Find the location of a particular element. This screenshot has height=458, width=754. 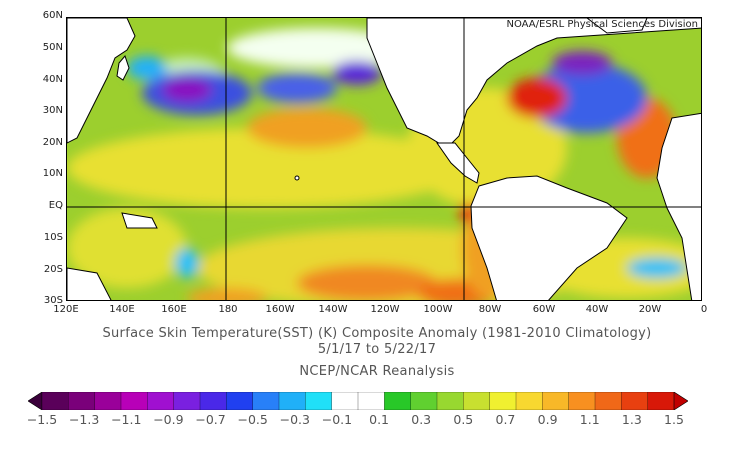

colorbar-tick-label: −1.5 is located at coordinates (42, 419).